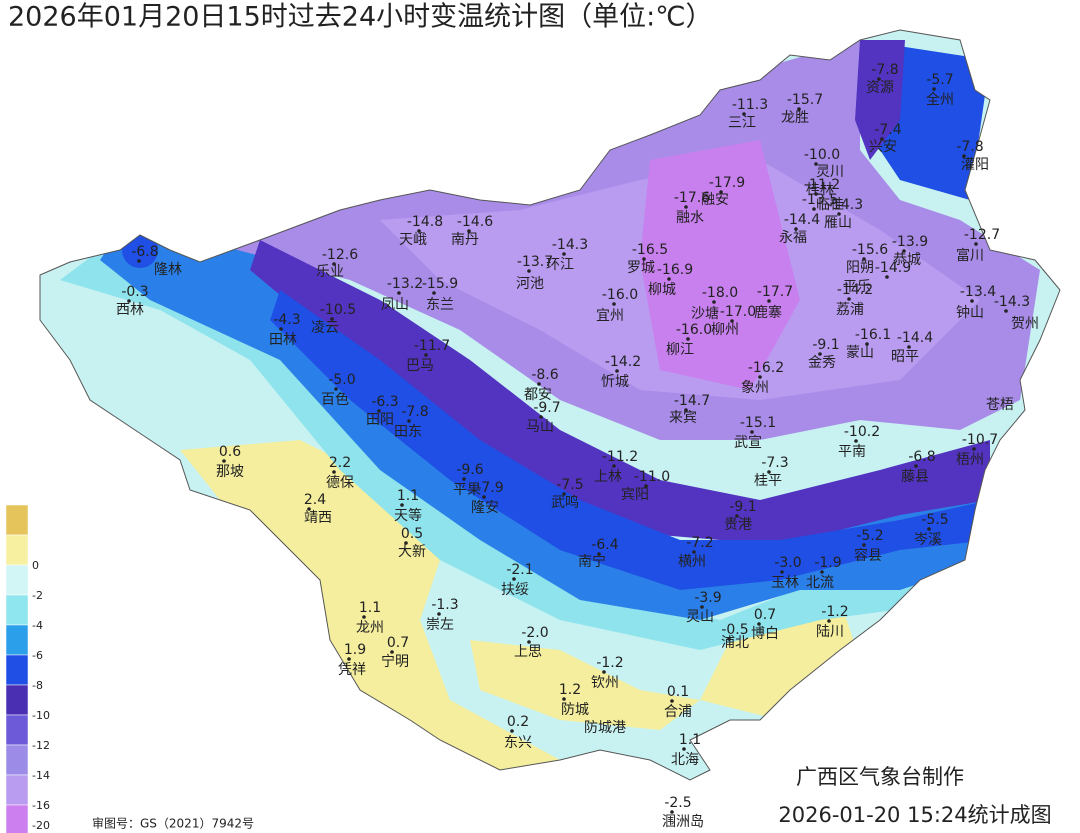  I want to click on station-name: 柳城, so click(662, 289).